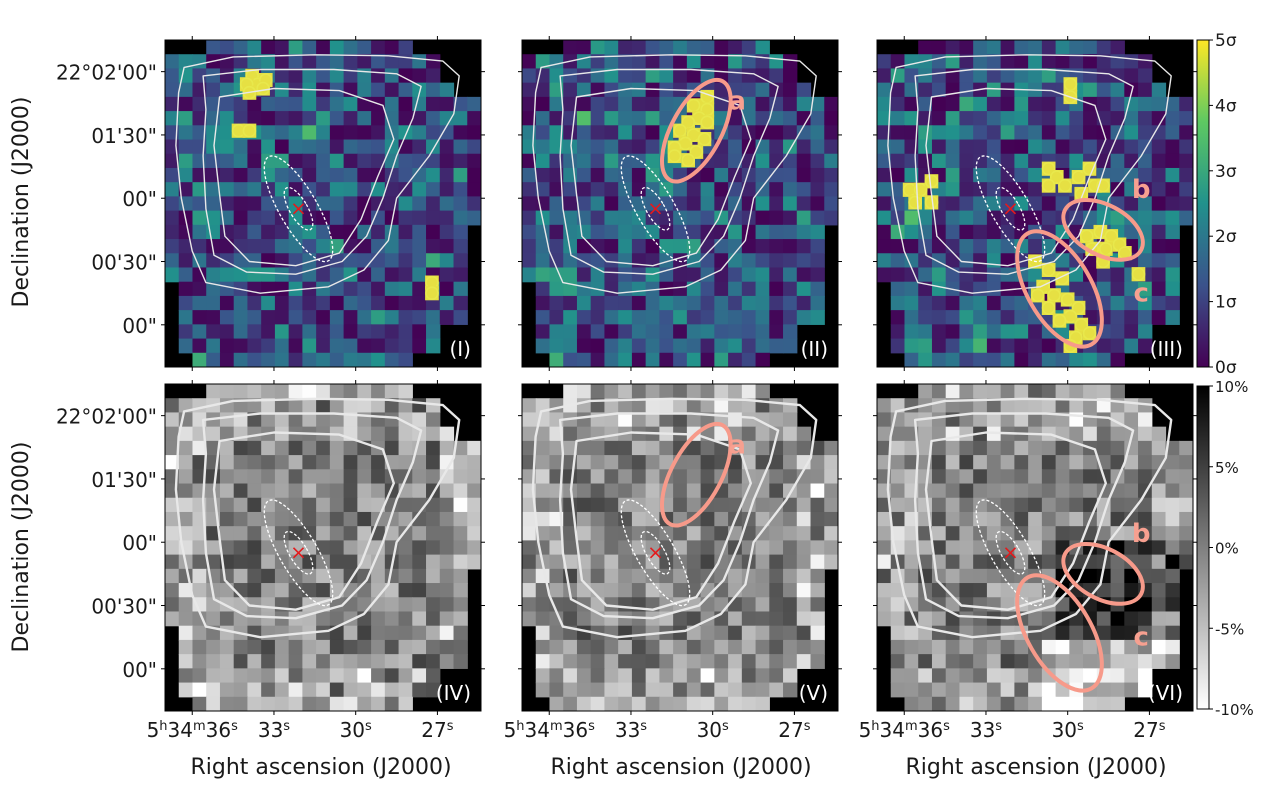  Describe the element at coordinates (1226, 172) in the screenshot. I see `colorbar-significance-label: 3σ` at that location.